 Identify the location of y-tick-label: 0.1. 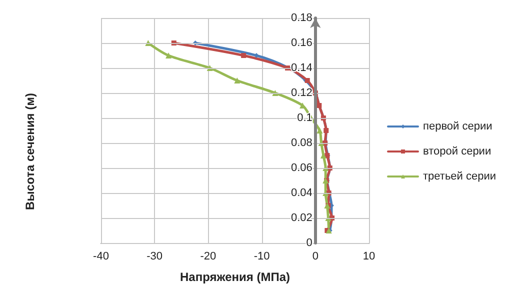
(304, 118).